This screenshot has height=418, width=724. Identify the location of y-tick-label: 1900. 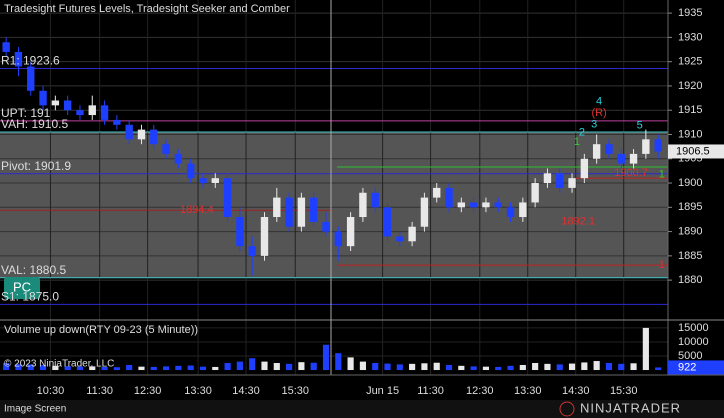
(690, 183).